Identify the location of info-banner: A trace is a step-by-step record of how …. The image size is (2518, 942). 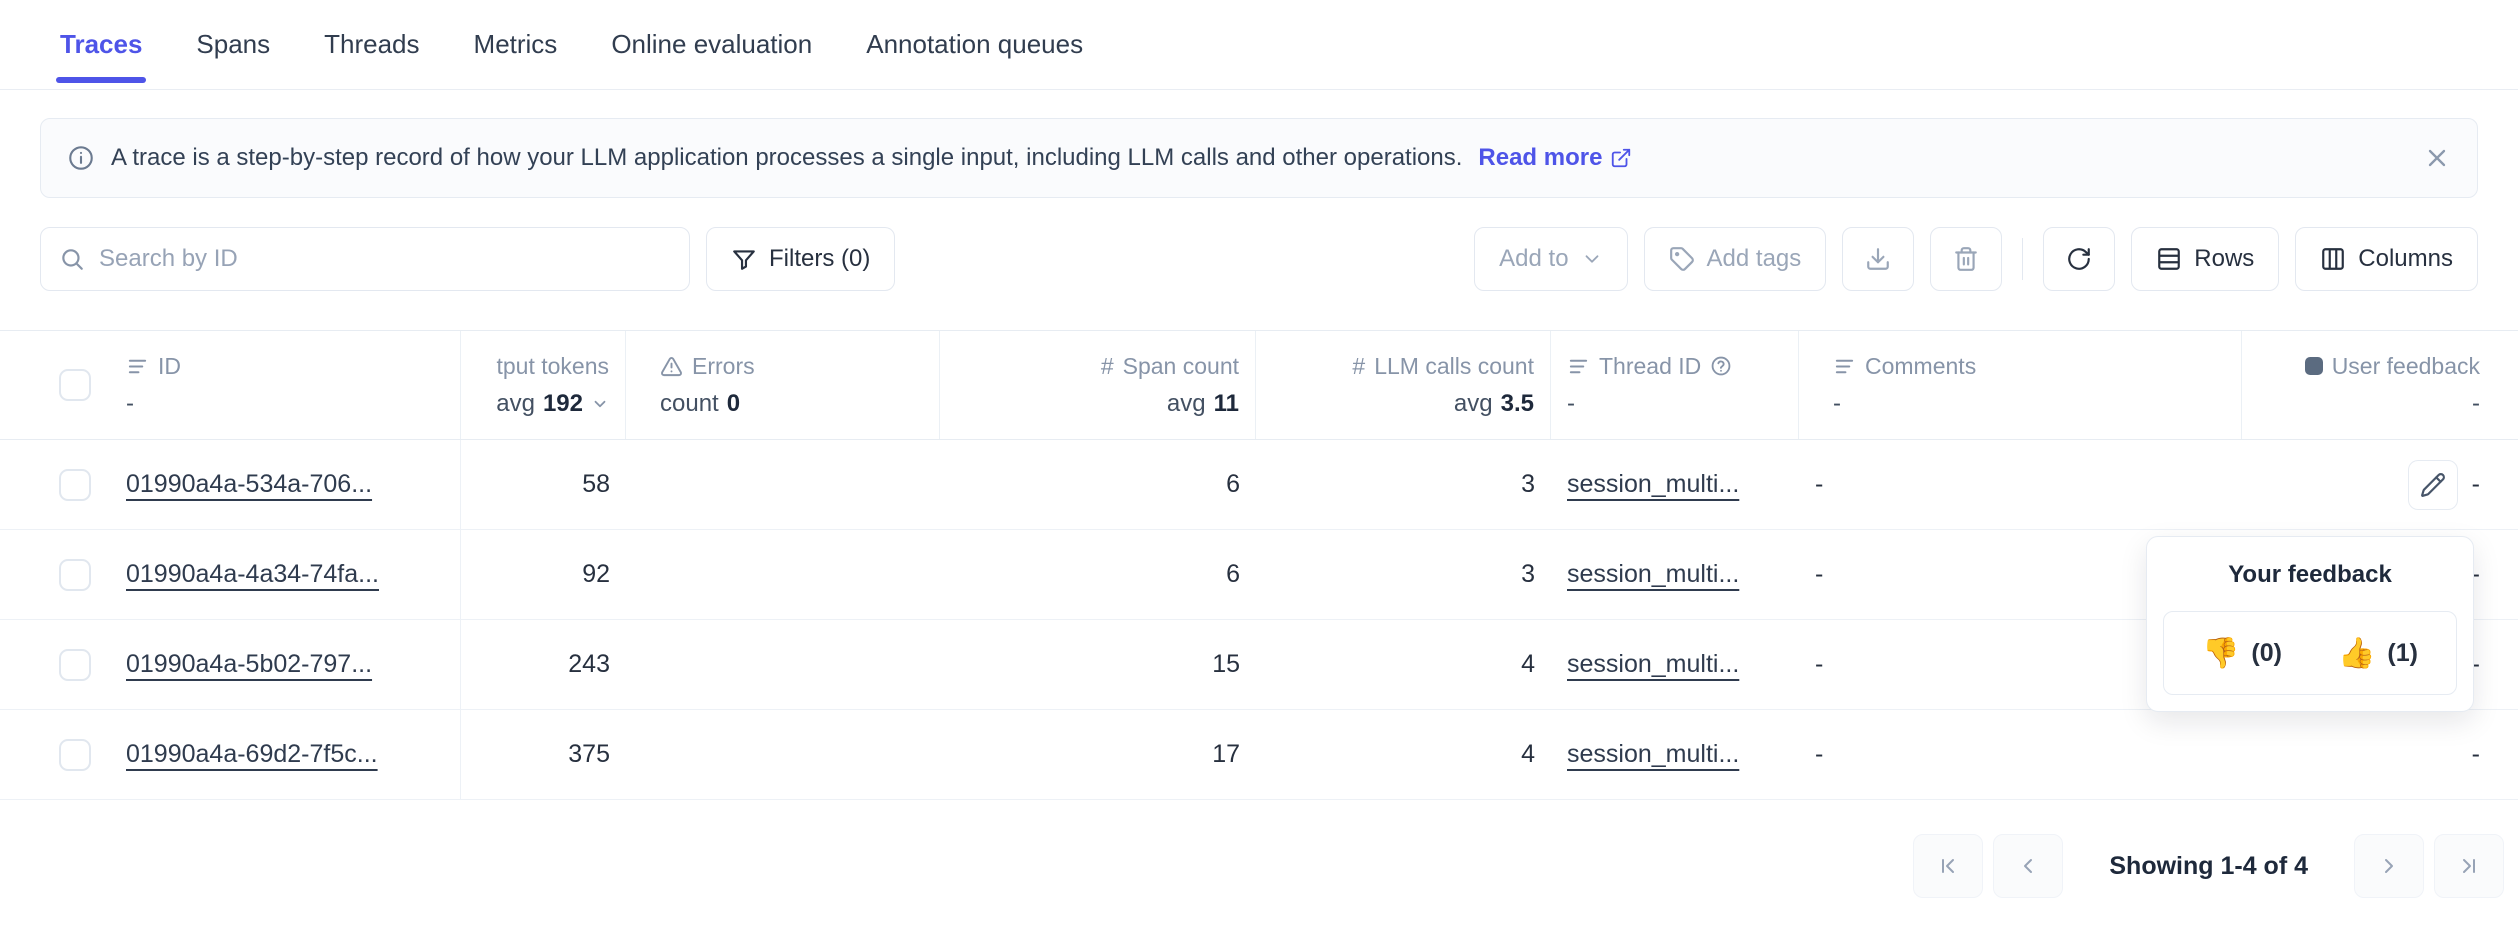
(1259, 158).